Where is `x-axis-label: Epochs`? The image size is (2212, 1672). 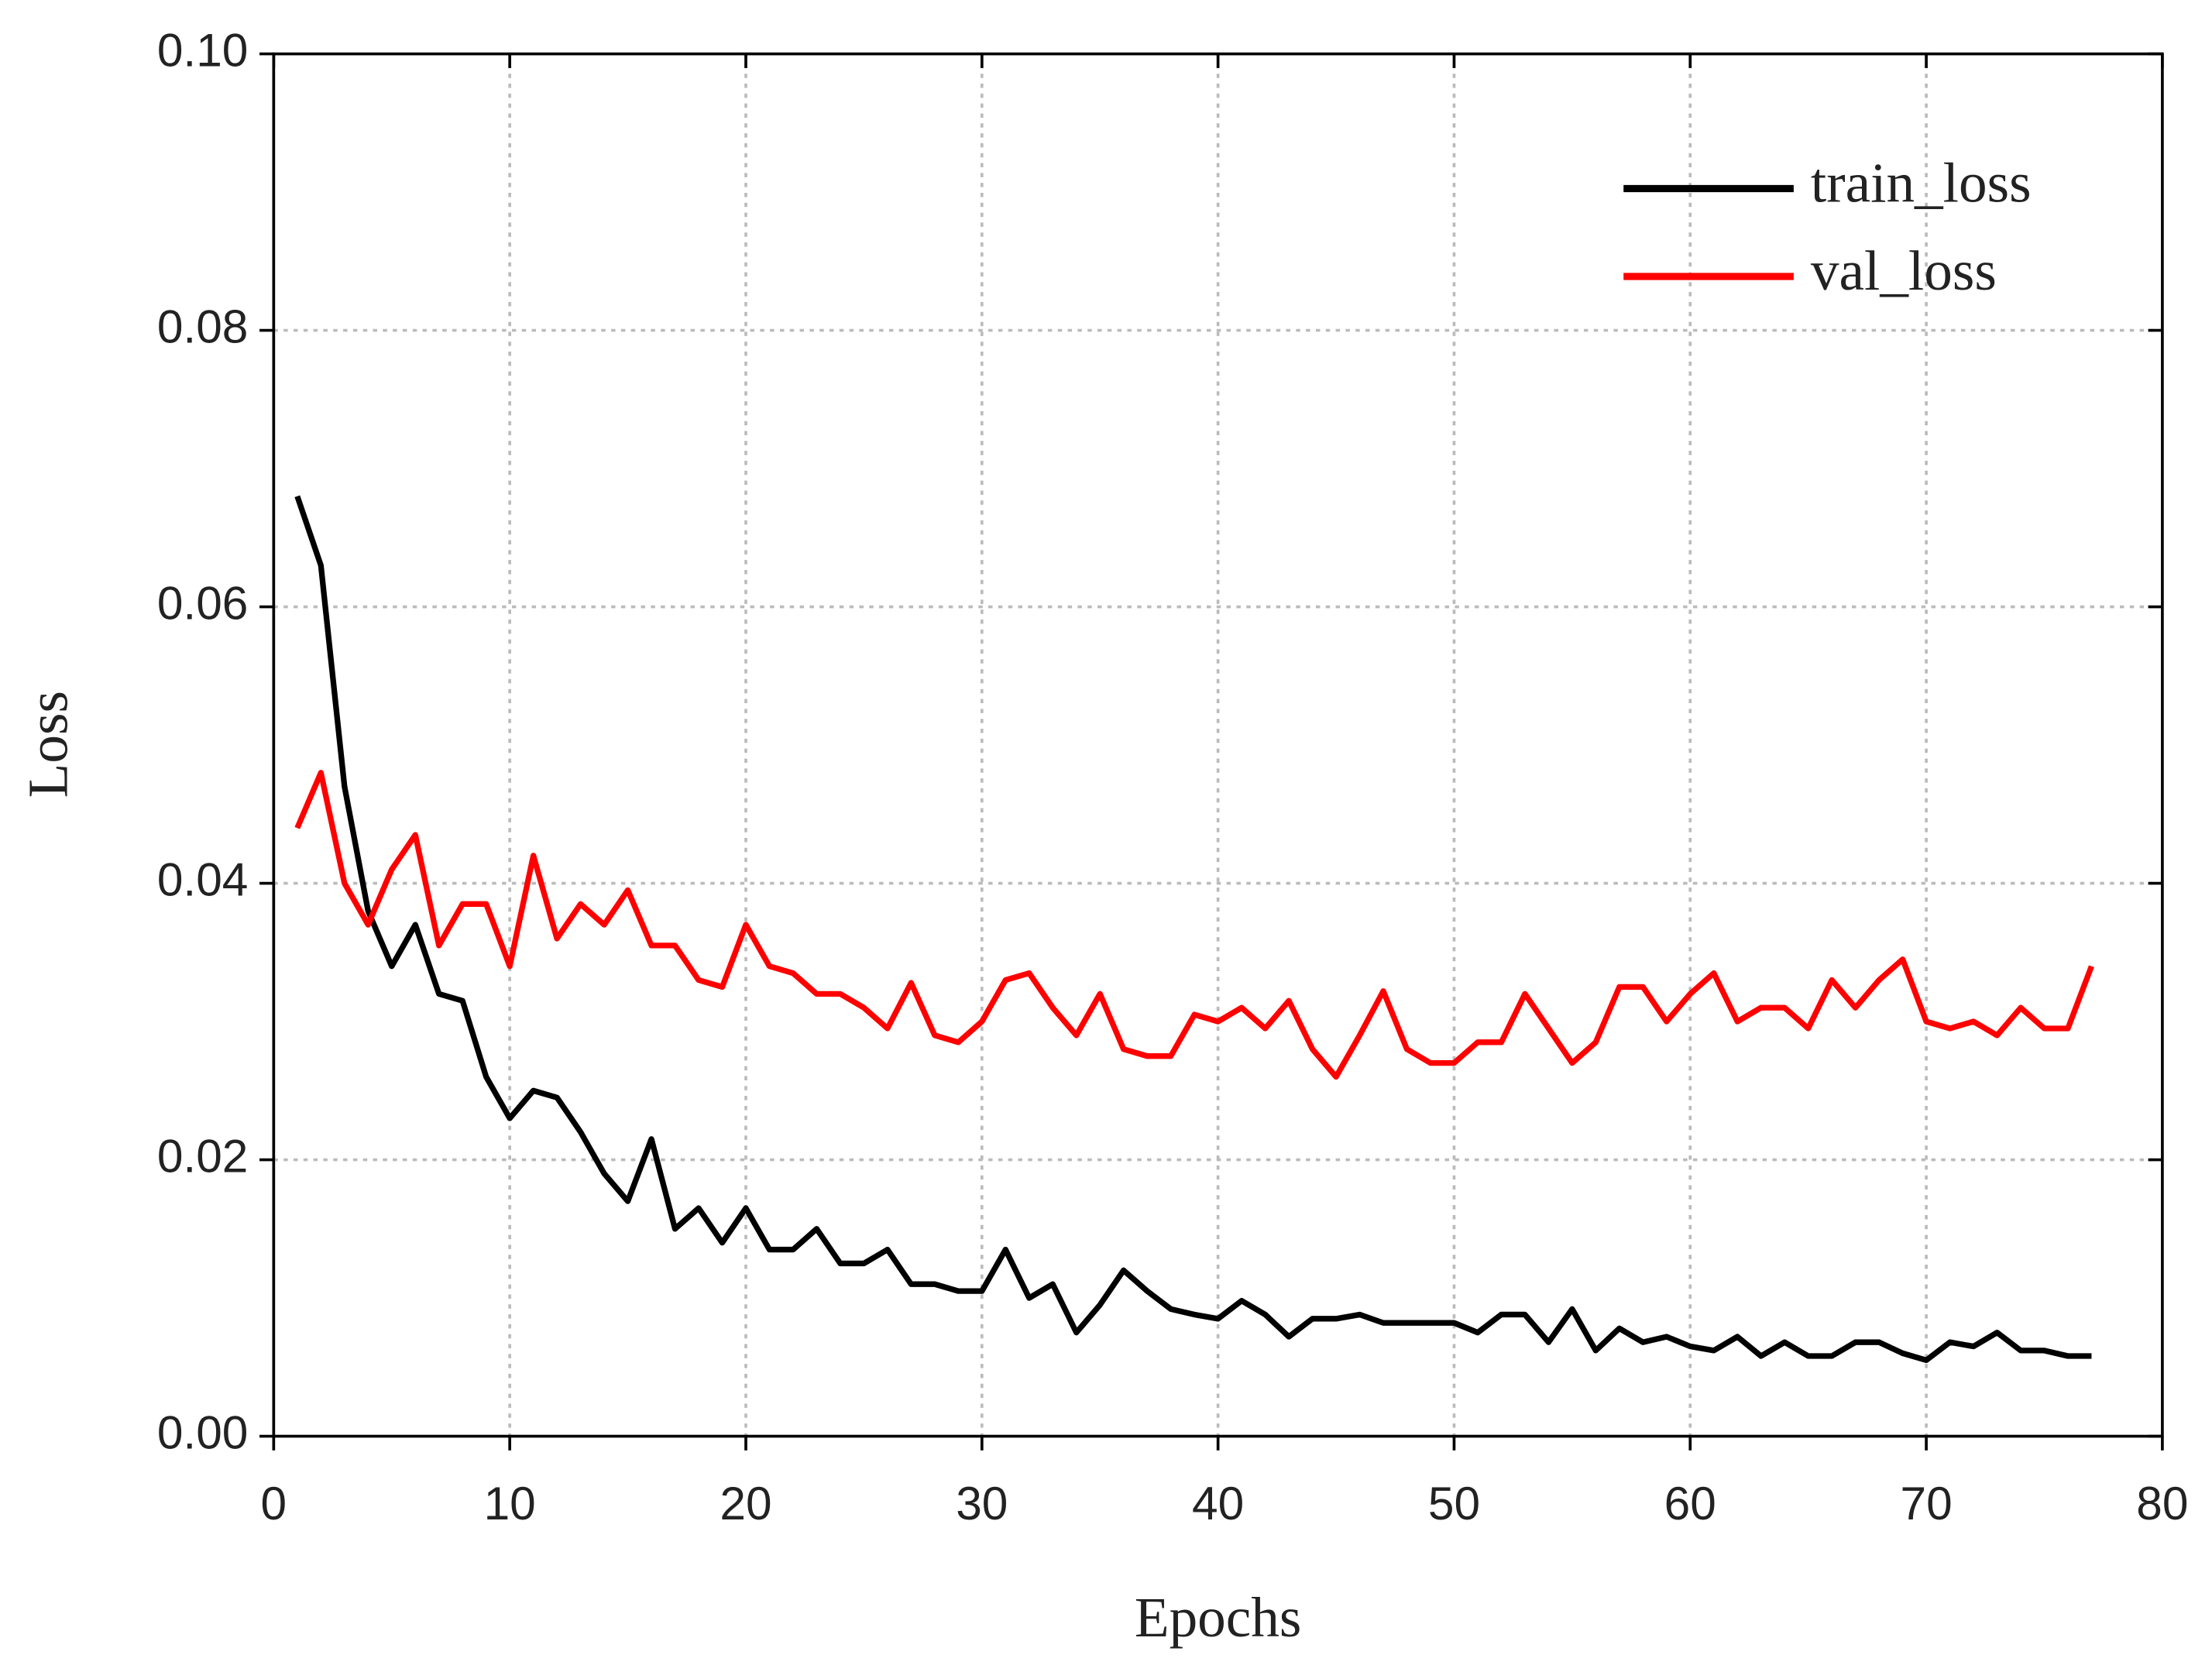
x-axis-label: Epochs is located at coordinates (1218, 1618).